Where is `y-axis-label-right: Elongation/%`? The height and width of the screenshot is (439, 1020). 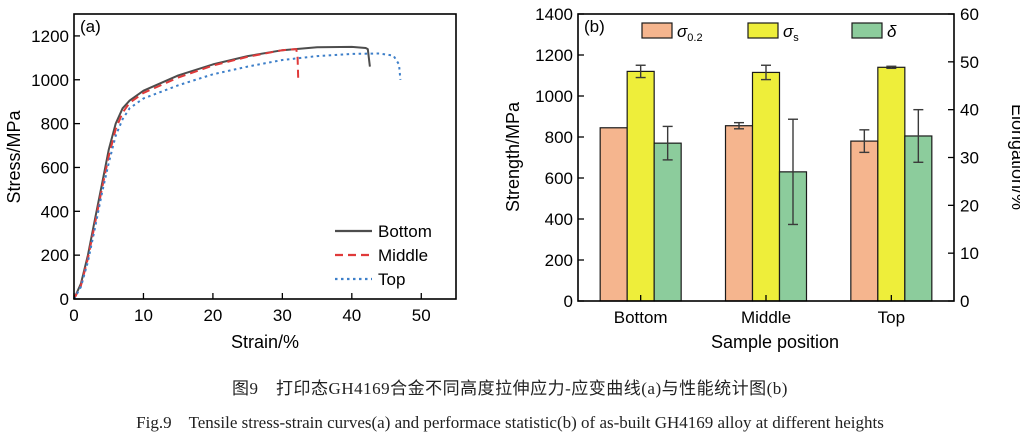
y-axis-label-right: Elongation/% is located at coordinates (1014, 157).